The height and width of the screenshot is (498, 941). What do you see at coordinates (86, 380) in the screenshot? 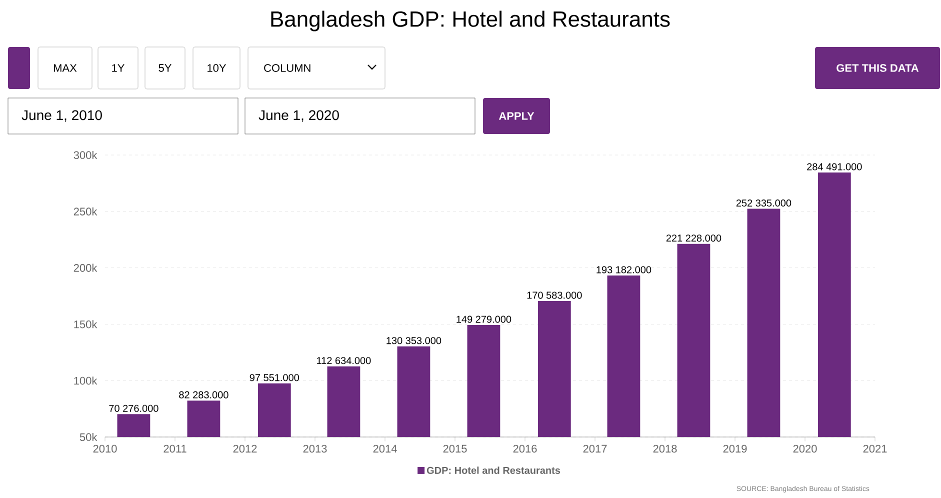
I see `y-tick-label: 100k` at bounding box center [86, 380].